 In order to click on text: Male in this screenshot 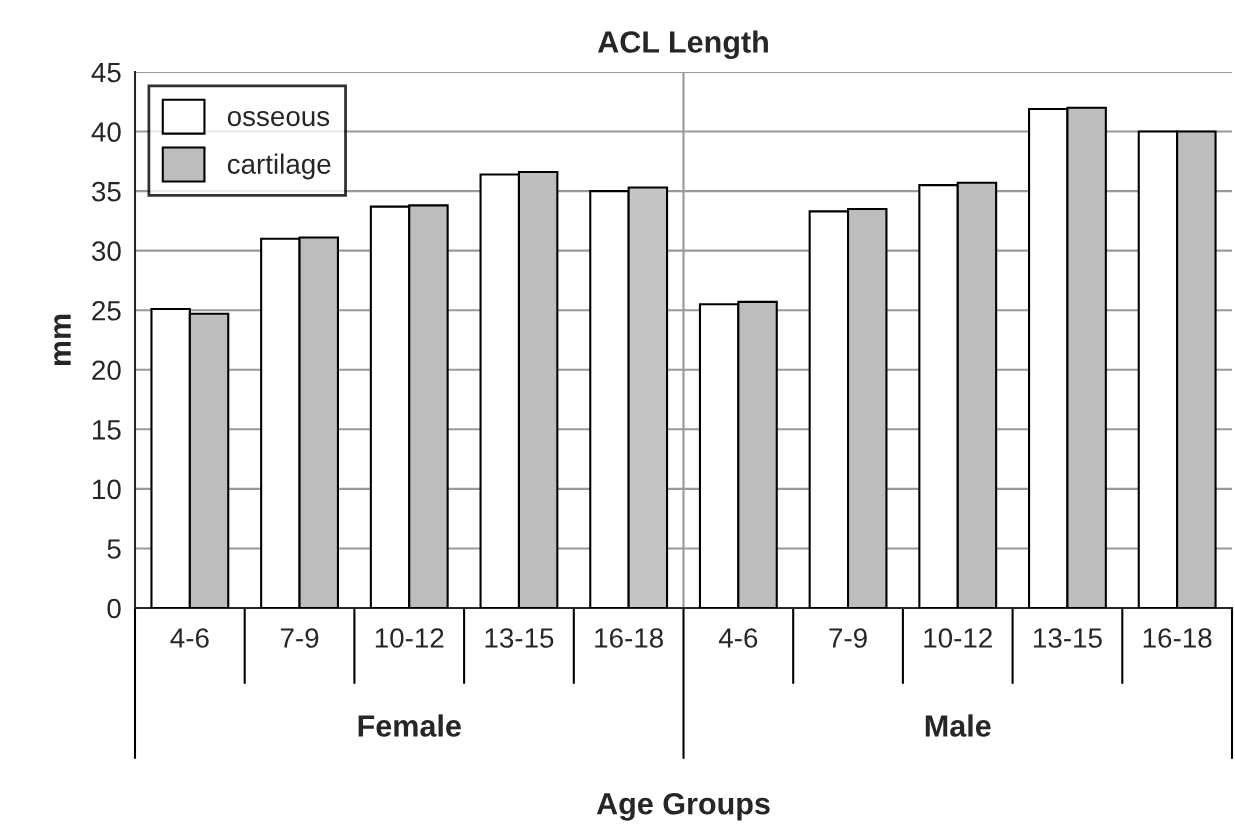, I will do `click(958, 725)`.